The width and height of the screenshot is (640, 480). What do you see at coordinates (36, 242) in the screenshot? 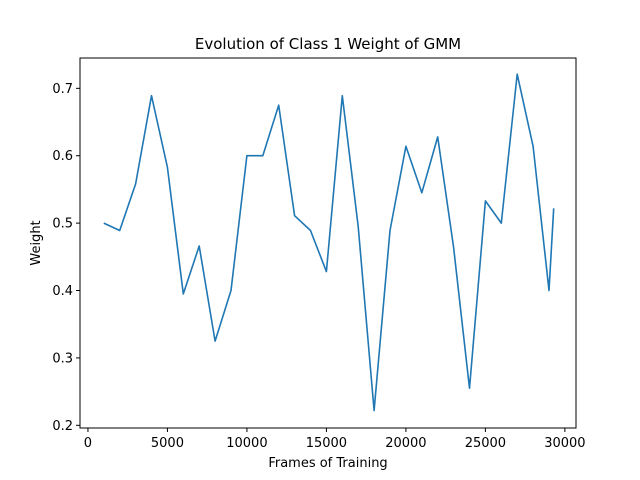
I see `y-axis-title: Weight` at bounding box center [36, 242].